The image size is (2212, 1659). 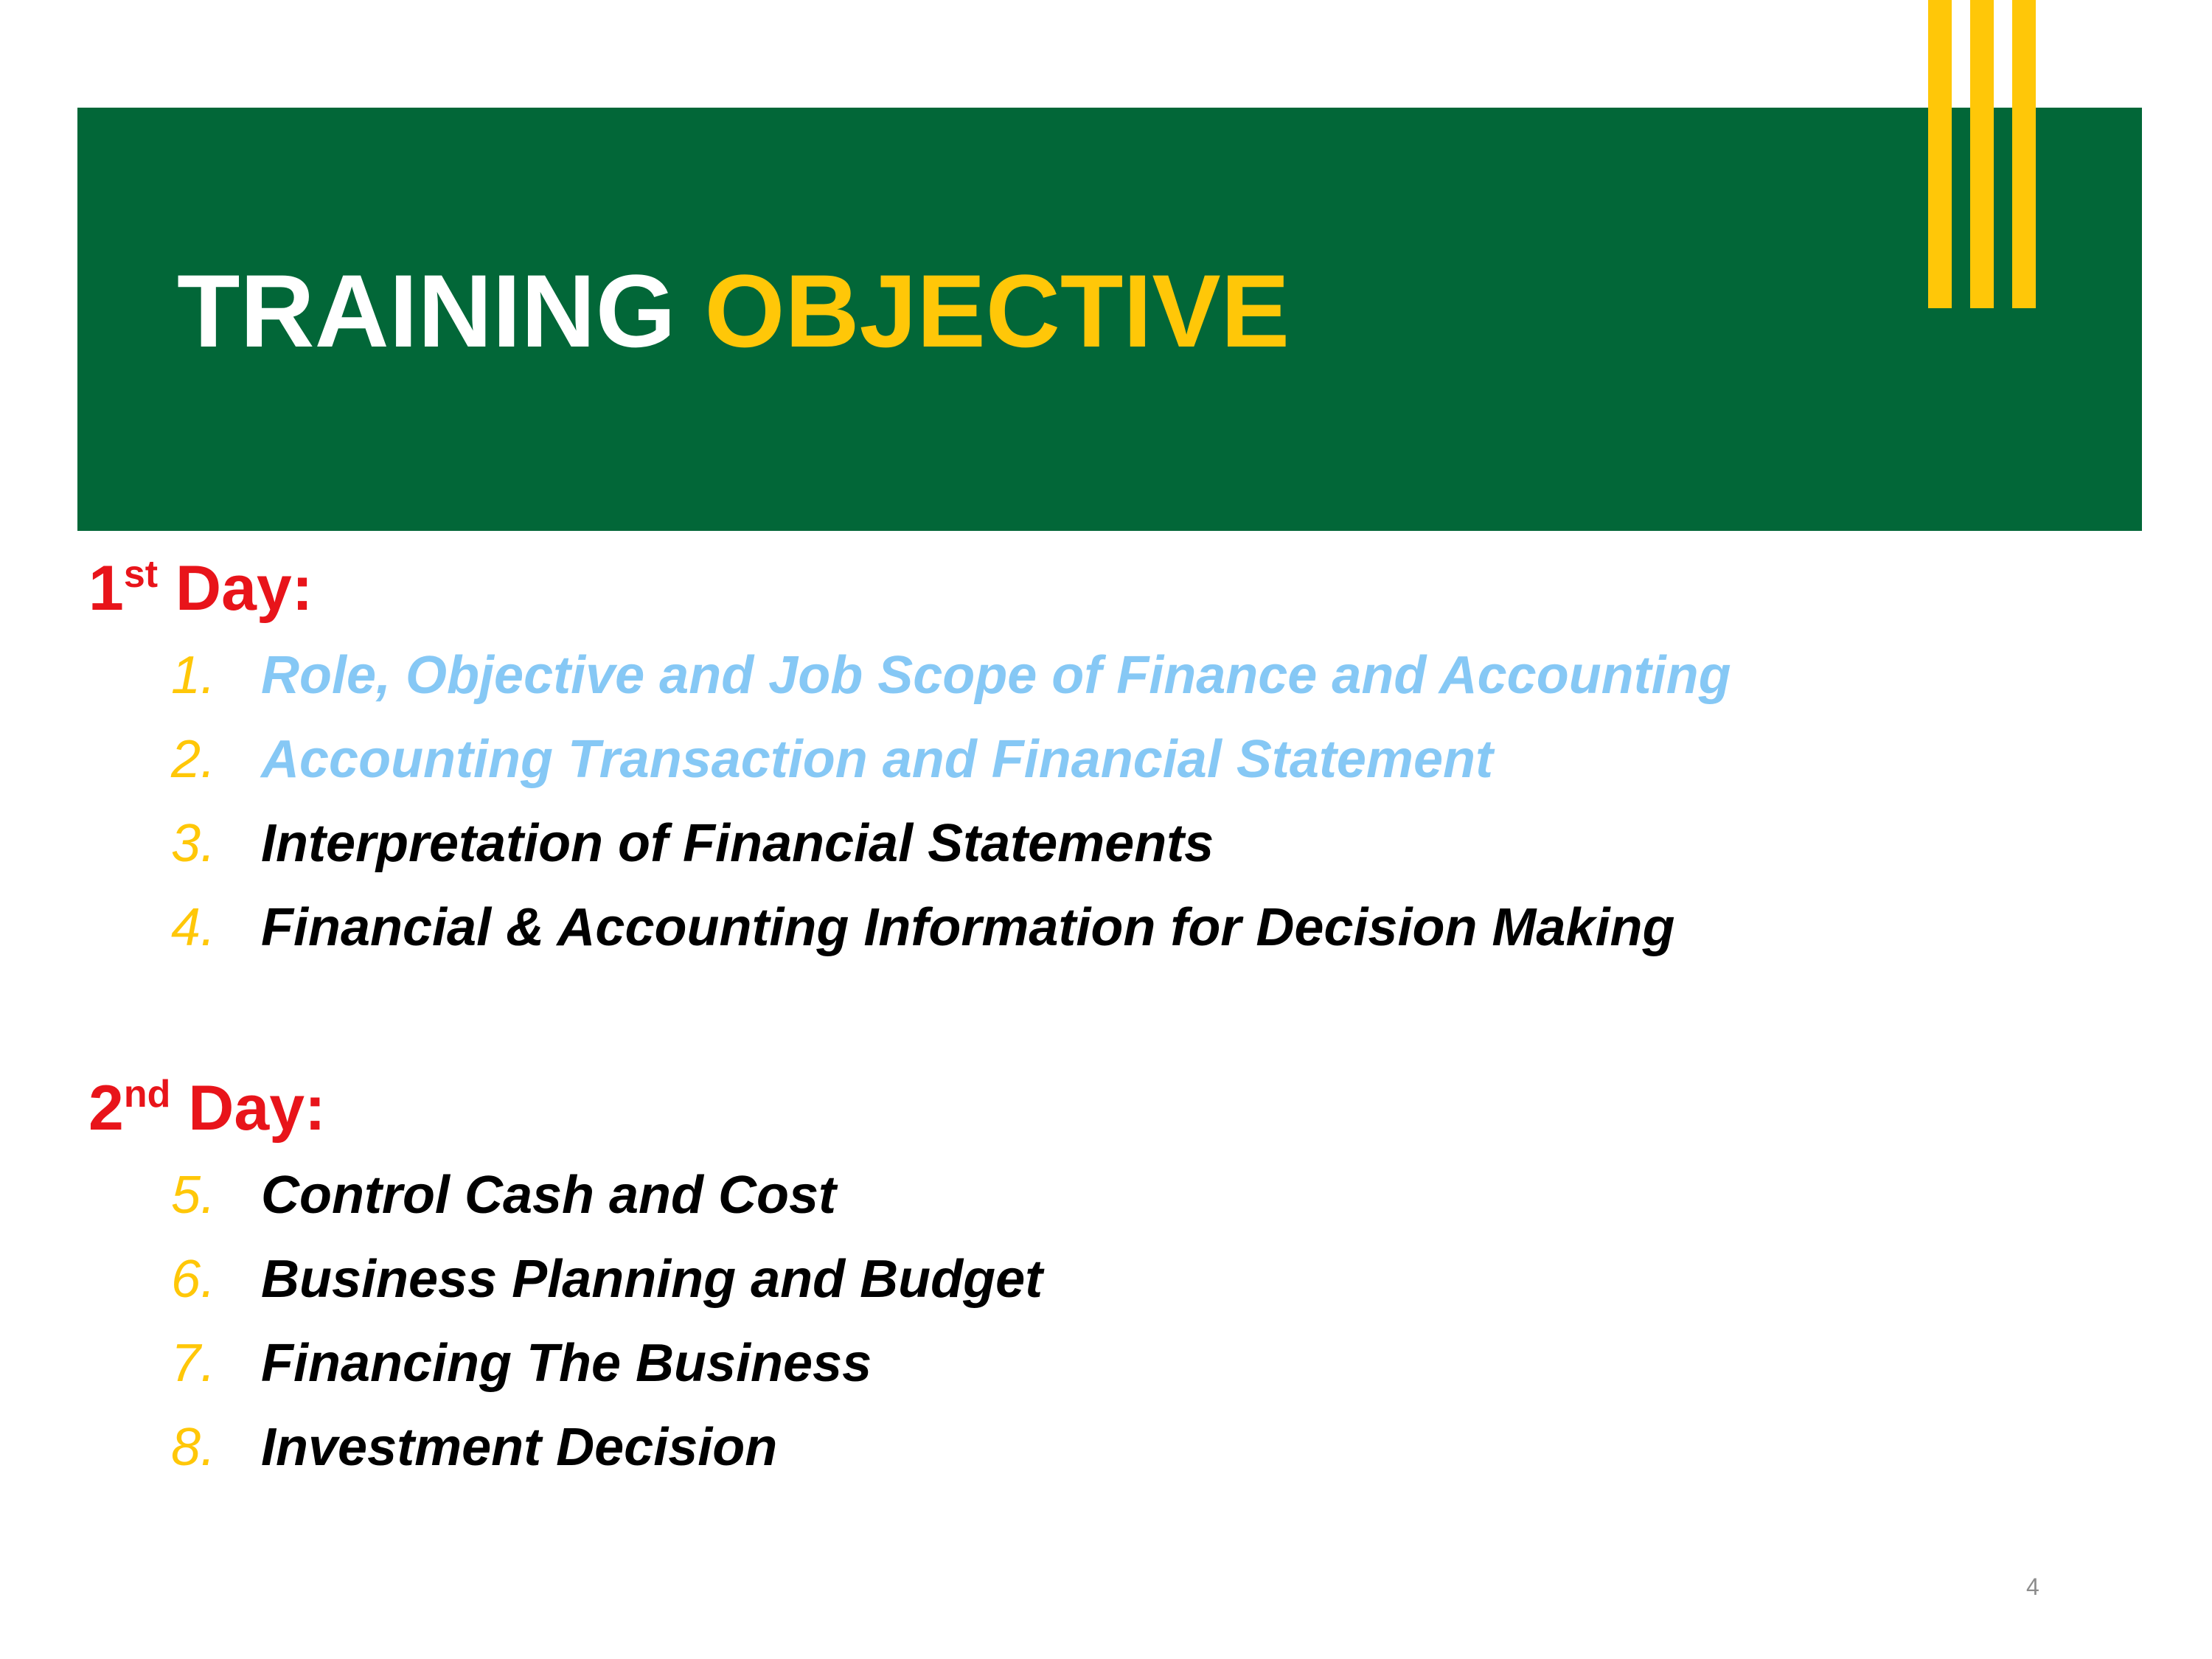 What do you see at coordinates (106, 1108) in the screenshot?
I see `day-number: 2` at bounding box center [106, 1108].